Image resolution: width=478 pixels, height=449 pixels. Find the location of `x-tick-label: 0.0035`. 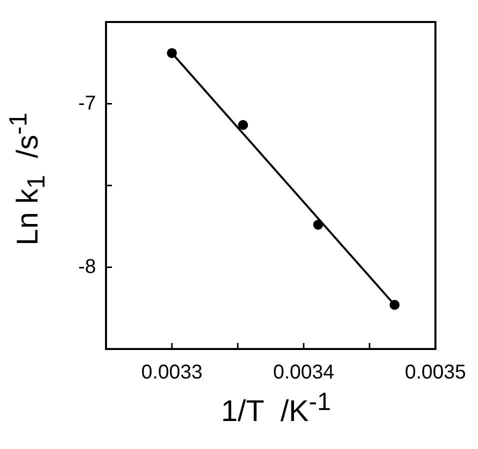

x-tick-label: 0.0035 is located at coordinates (435, 373).